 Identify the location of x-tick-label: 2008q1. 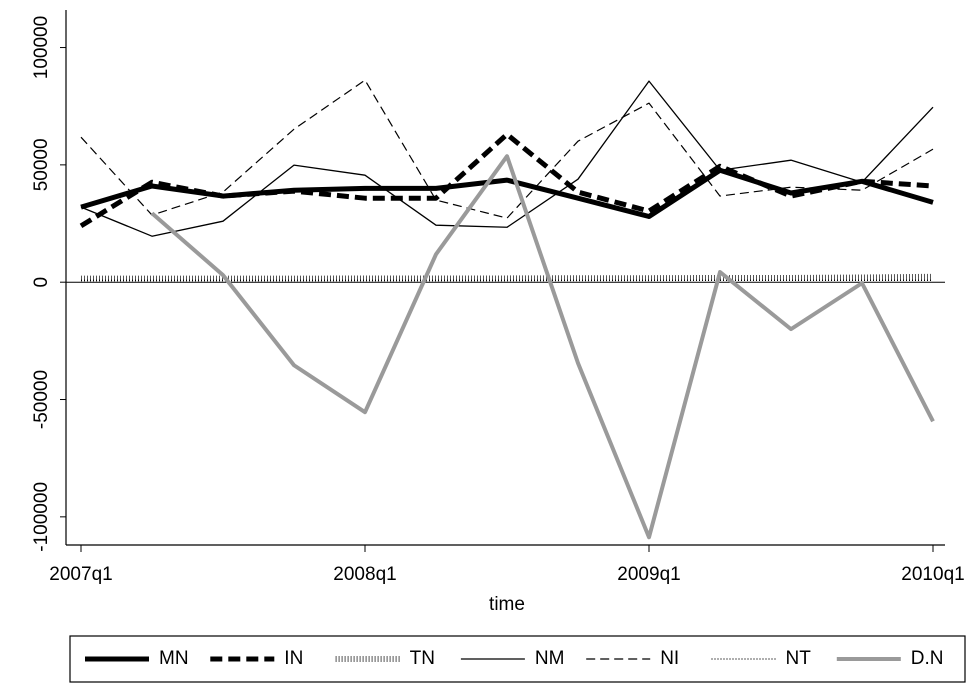
(364, 574).